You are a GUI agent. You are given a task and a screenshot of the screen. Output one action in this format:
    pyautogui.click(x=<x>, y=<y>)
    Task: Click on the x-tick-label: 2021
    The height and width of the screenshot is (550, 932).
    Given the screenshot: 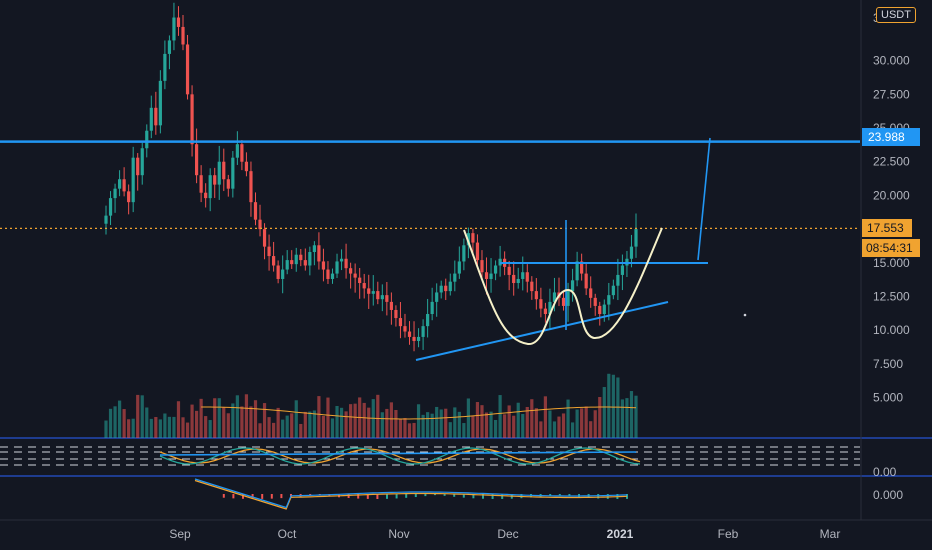 What is the action you would take?
    pyautogui.click(x=620, y=534)
    